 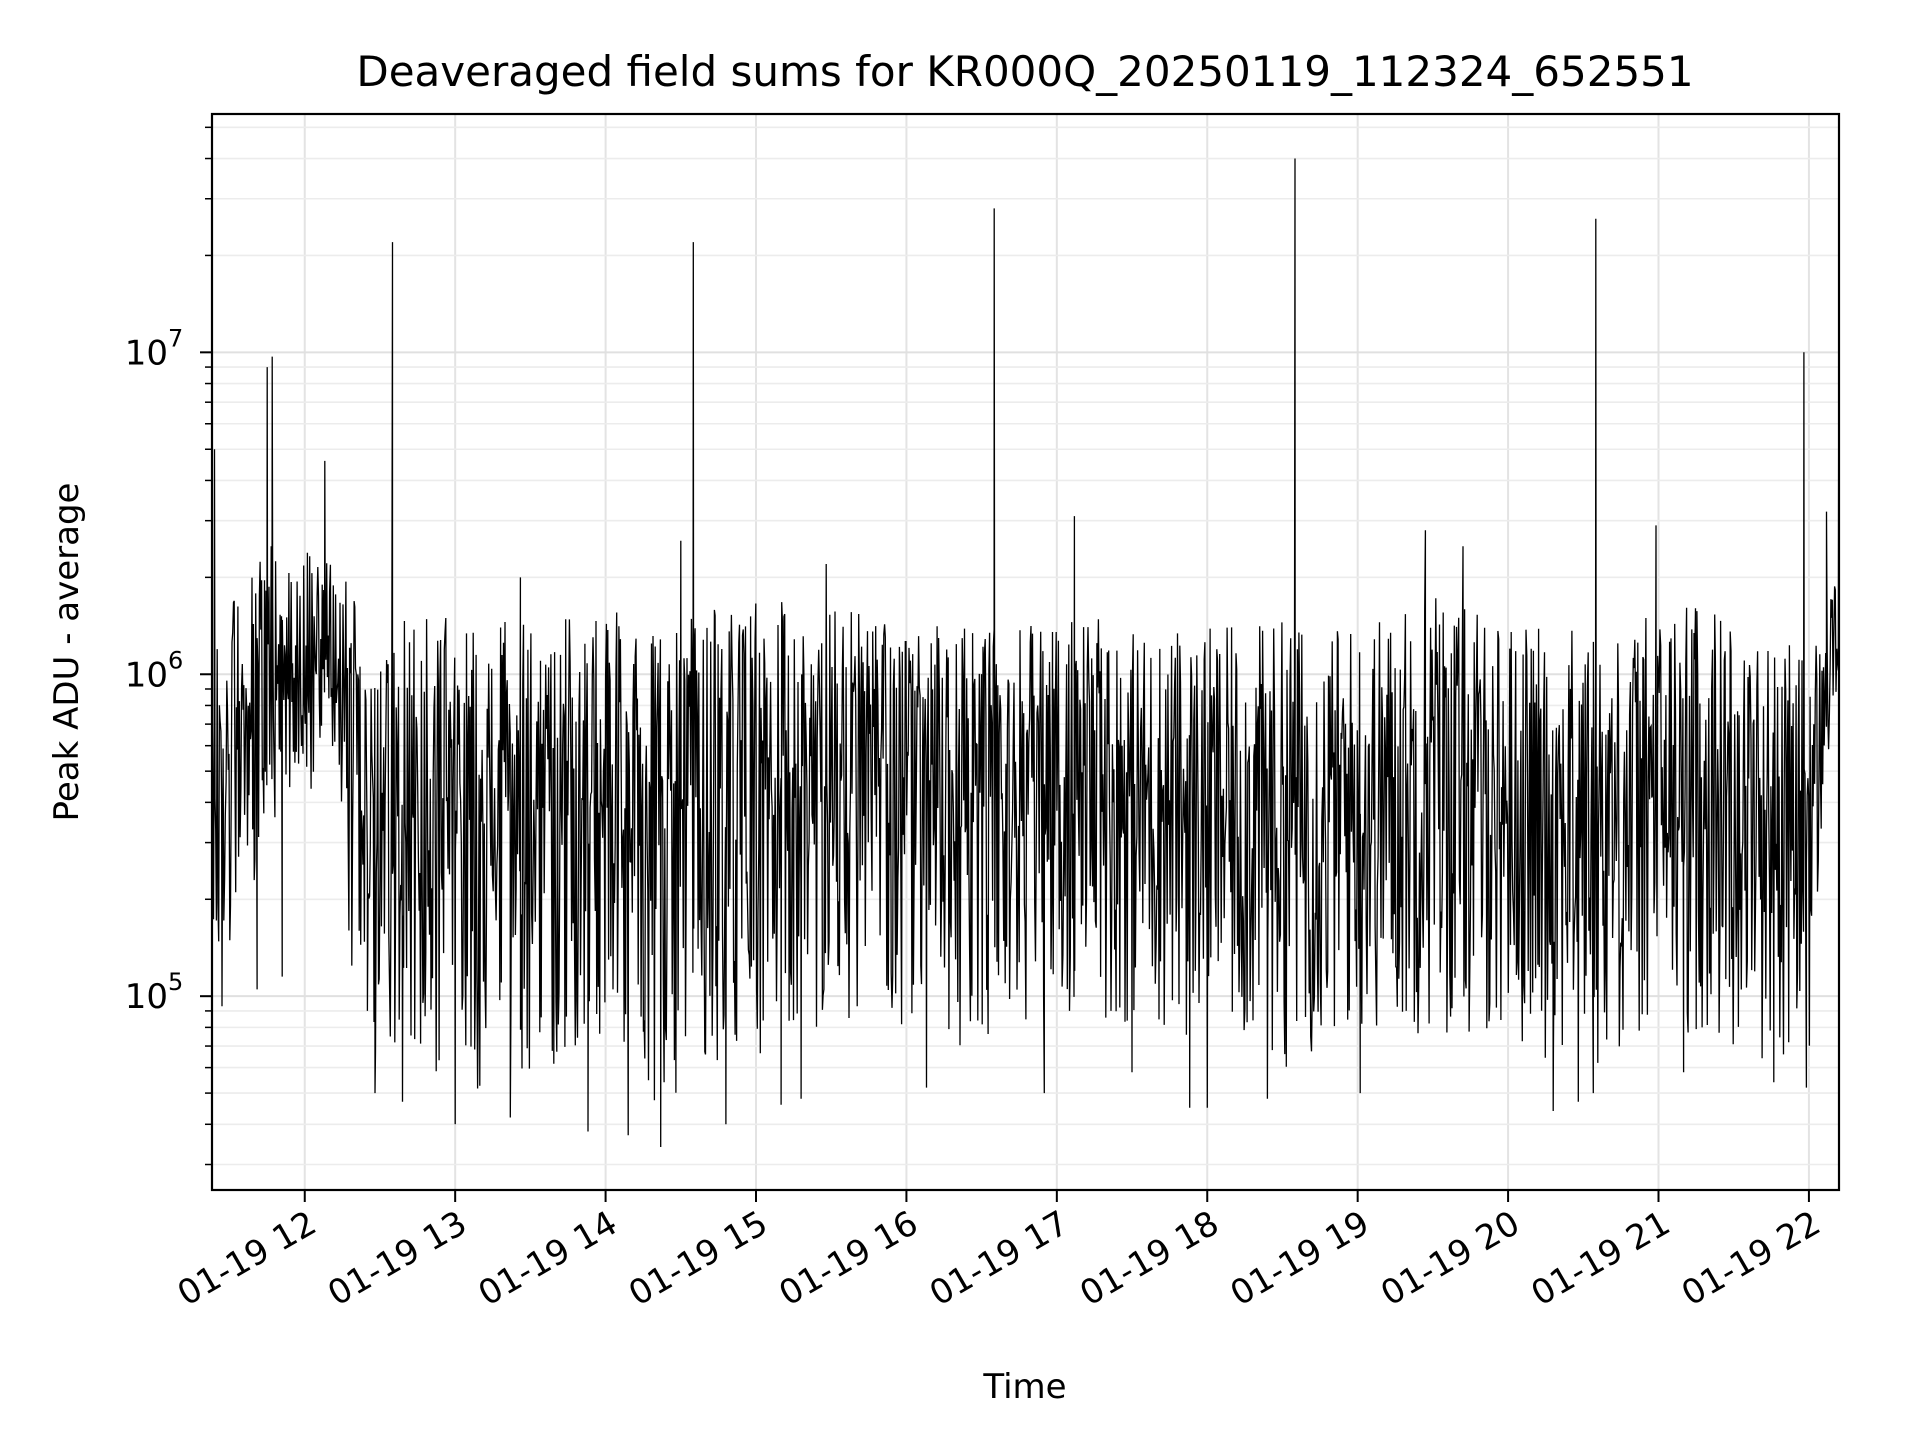 What do you see at coordinates (1024, 1387) in the screenshot?
I see `x-axis-label: Time` at bounding box center [1024, 1387].